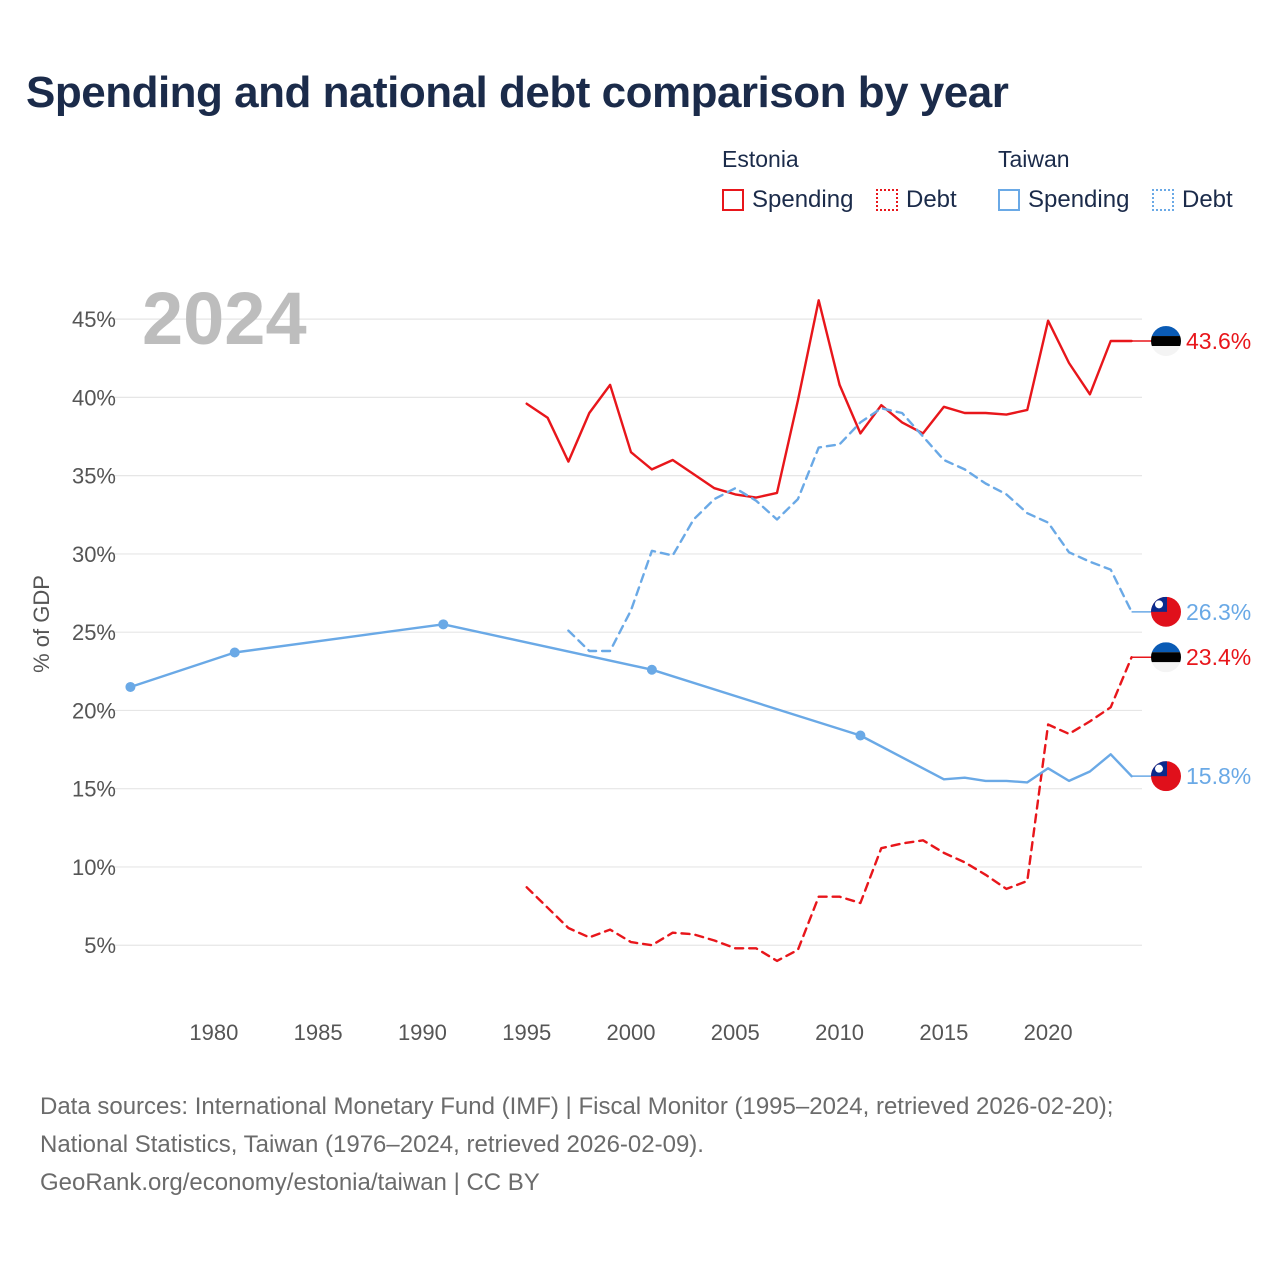 Image resolution: width=1280 pixels, height=1280 pixels. I want to click on x-tick-label: 1990, so click(422, 1032).